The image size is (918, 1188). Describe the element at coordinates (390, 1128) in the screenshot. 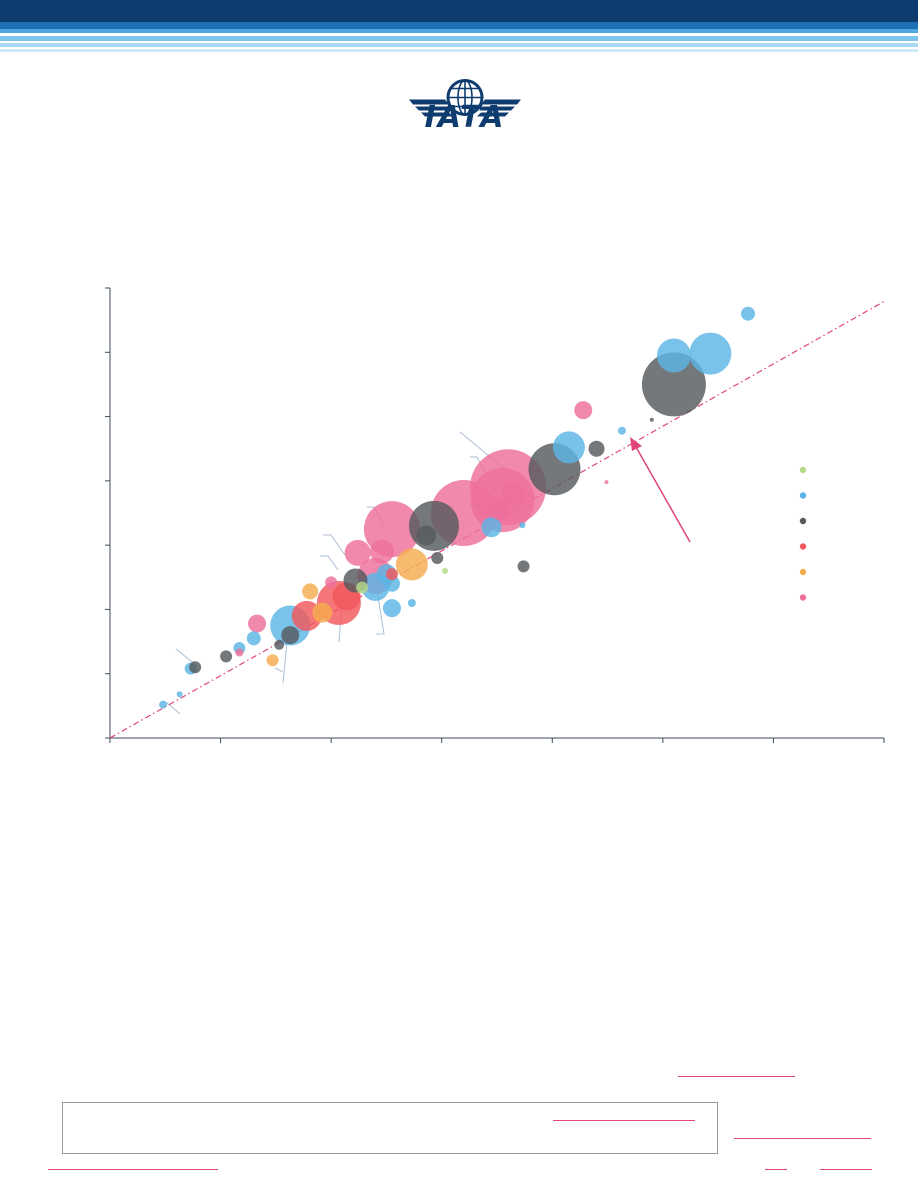

I see `footnote-box` at that location.